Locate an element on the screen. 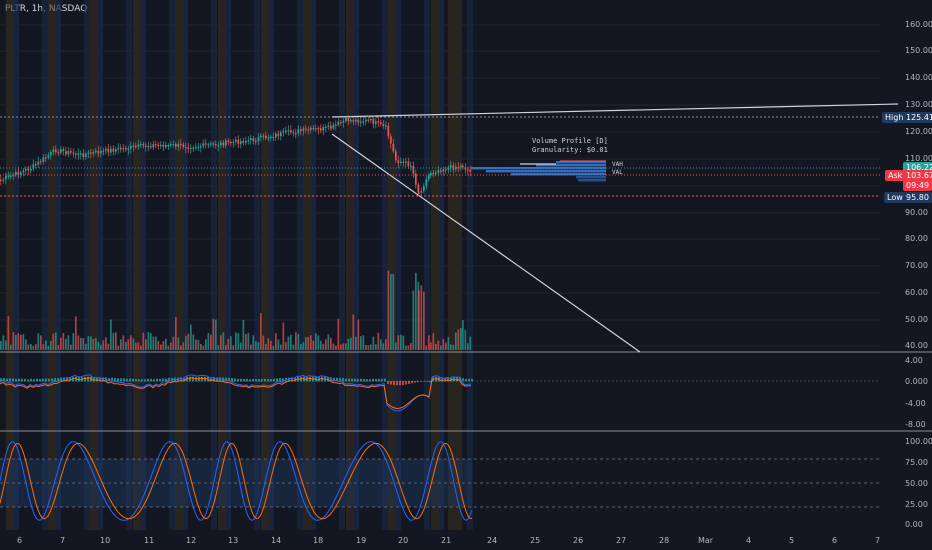  val-label: VAL is located at coordinates (617, 172).